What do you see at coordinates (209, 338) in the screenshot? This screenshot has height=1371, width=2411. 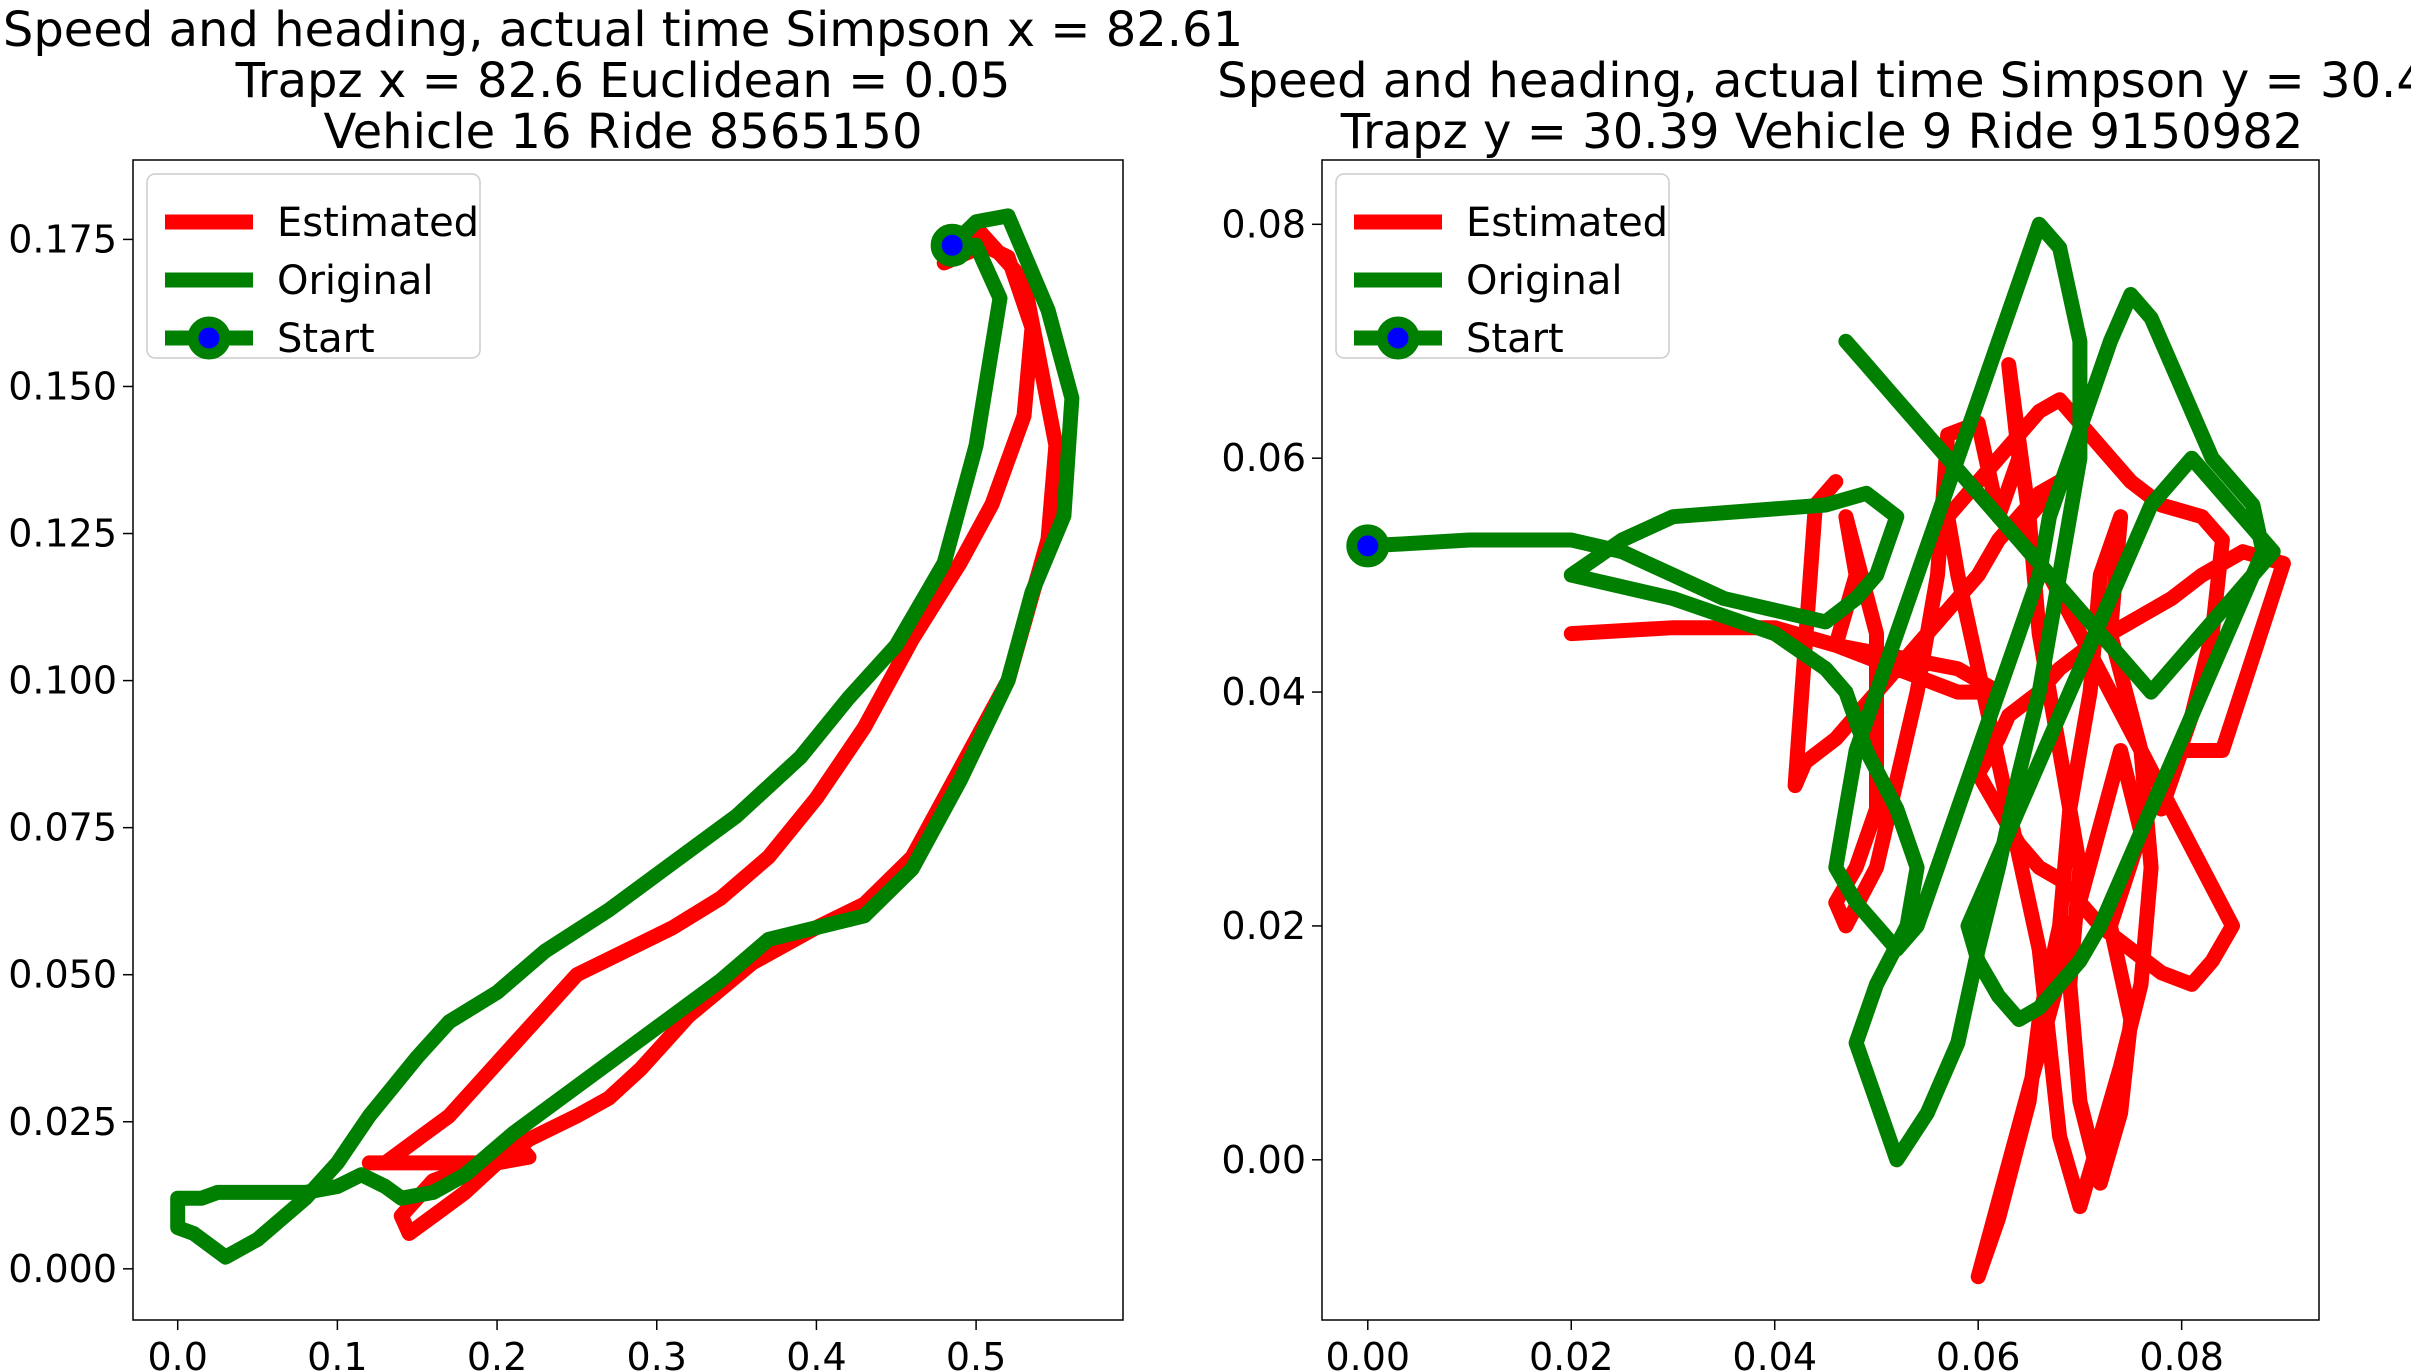 I see `left-legend-start-marker` at bounding box center [209, 338].